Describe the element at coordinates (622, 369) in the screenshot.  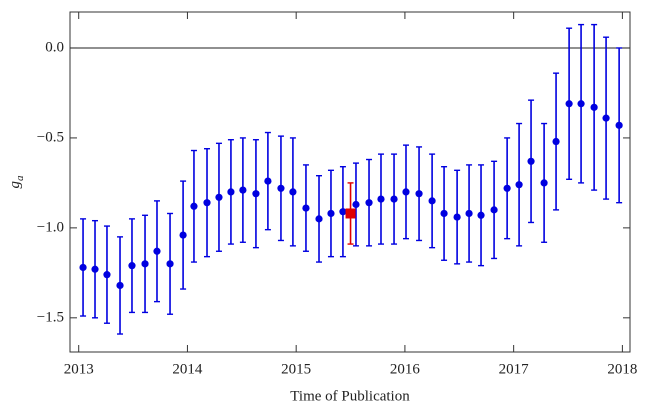
I see `x-tick-label: 2018` at that location.